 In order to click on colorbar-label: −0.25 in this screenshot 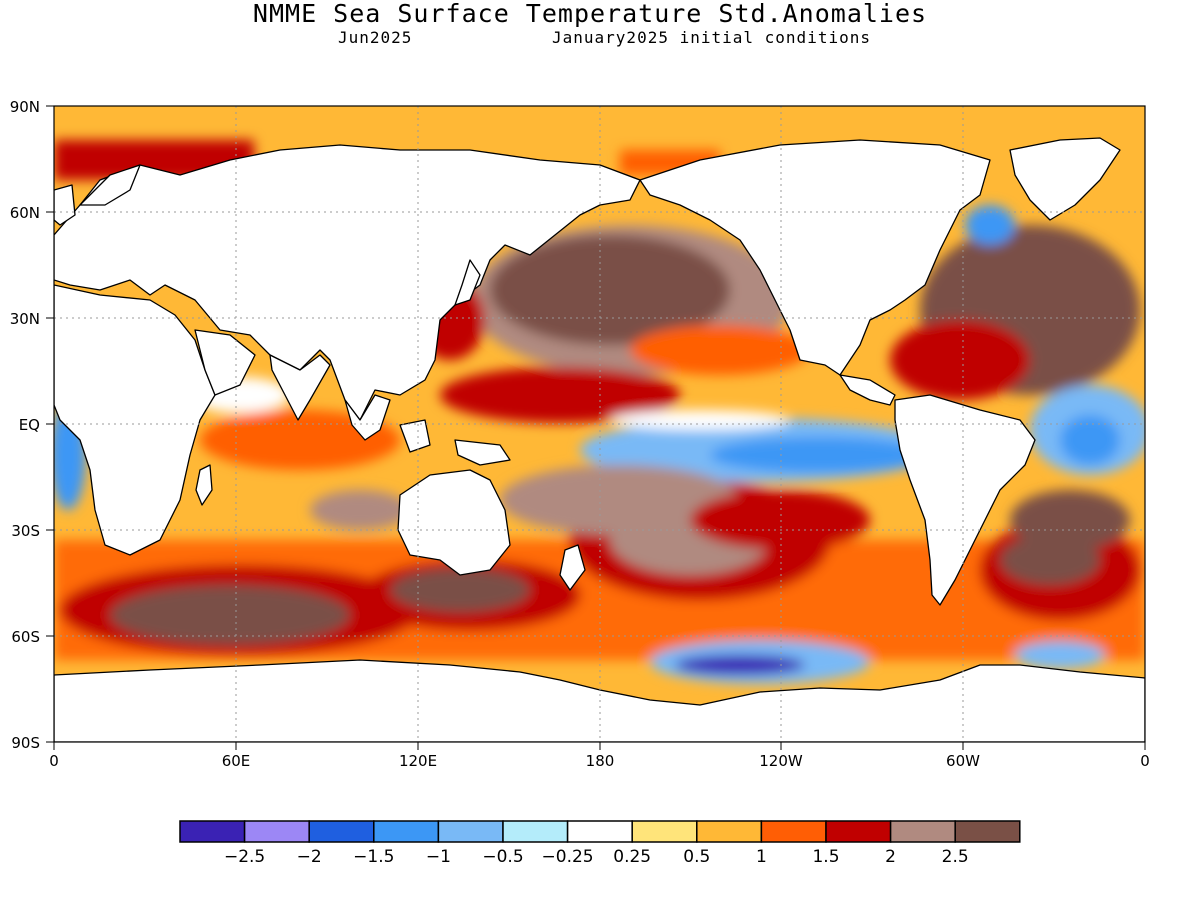, I will do `click(568, 857)`.